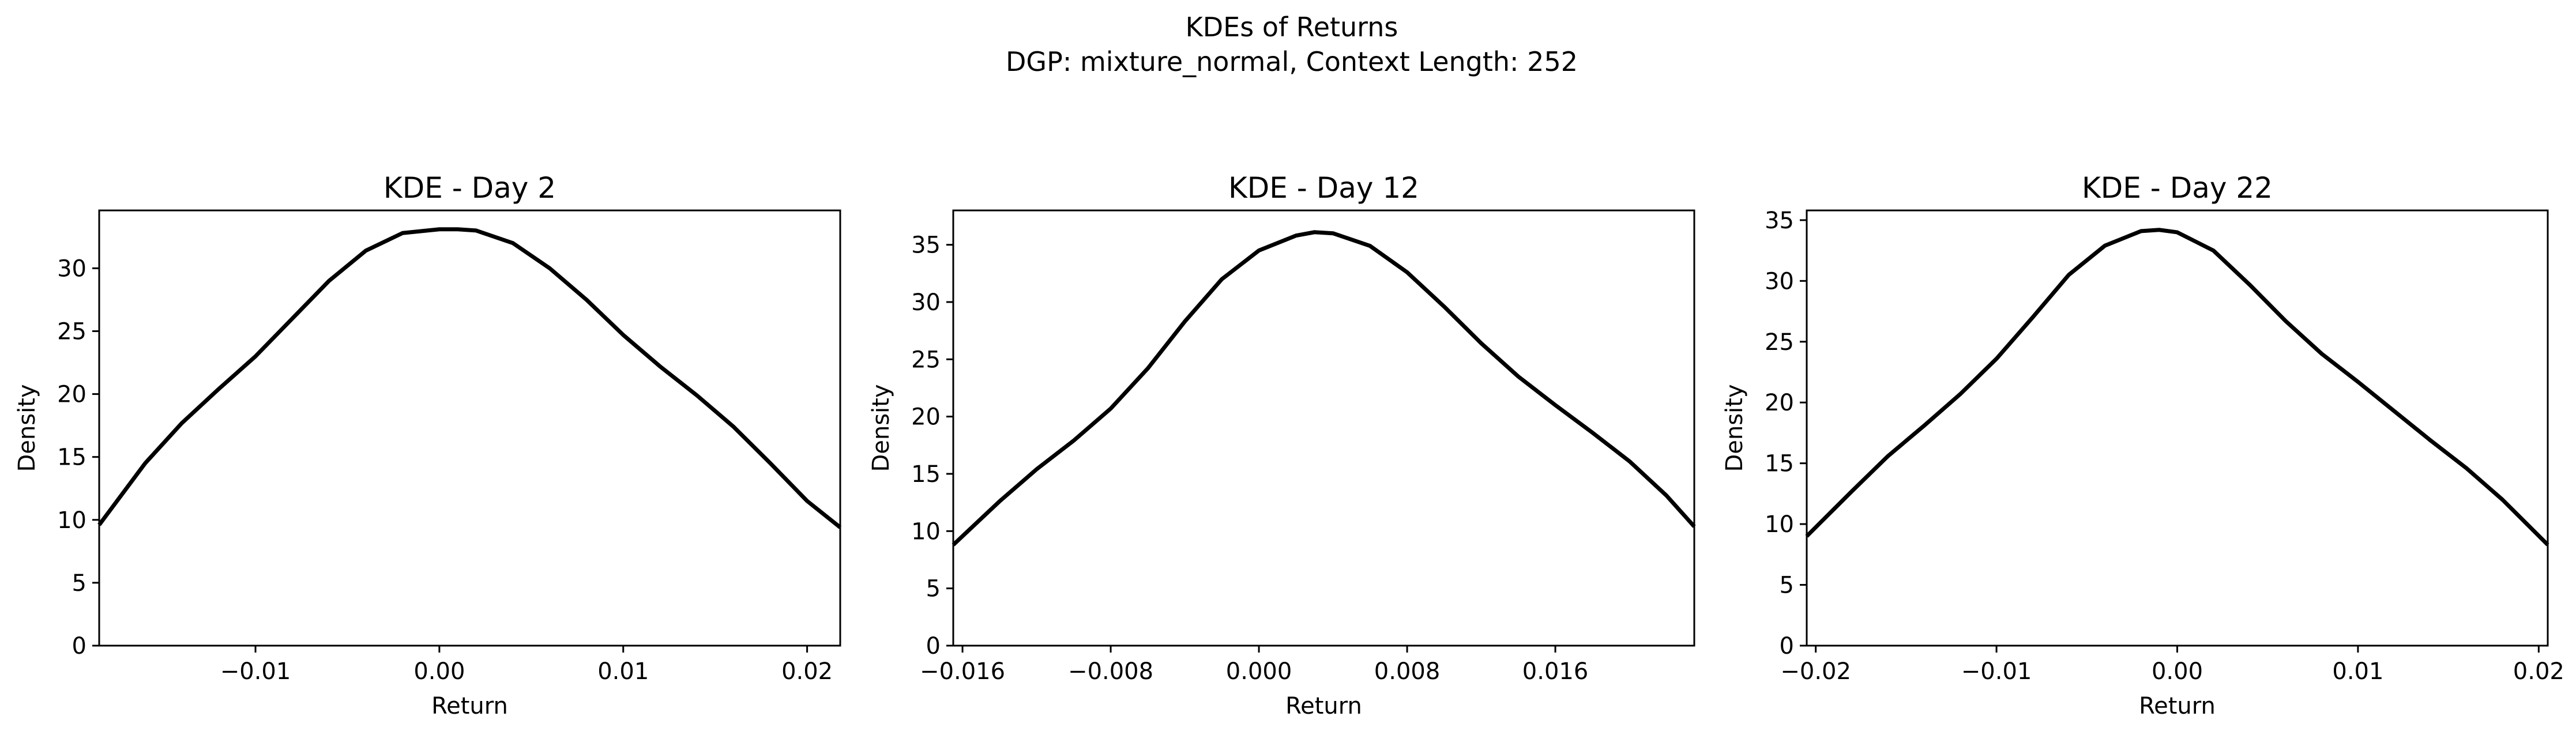 This screenshot has width=2576, height=735. Describe the element at coordinates (962, 671) in the screenshot. I see `x-tick-label: −0.016` at that location.